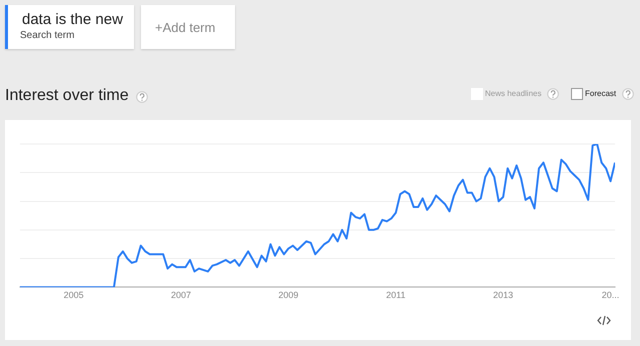  I want to click on text: News headlines, so click(513, 93).